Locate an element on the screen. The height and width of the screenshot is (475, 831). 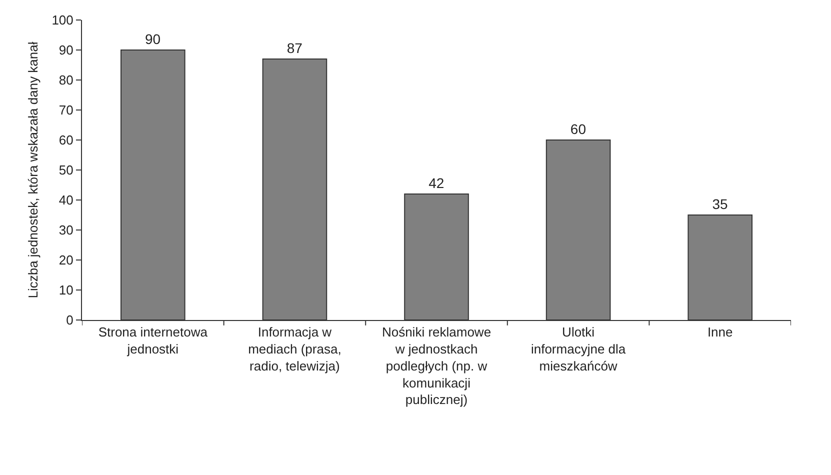
y-tick-label: 90 is located at coordinates (66, 50).